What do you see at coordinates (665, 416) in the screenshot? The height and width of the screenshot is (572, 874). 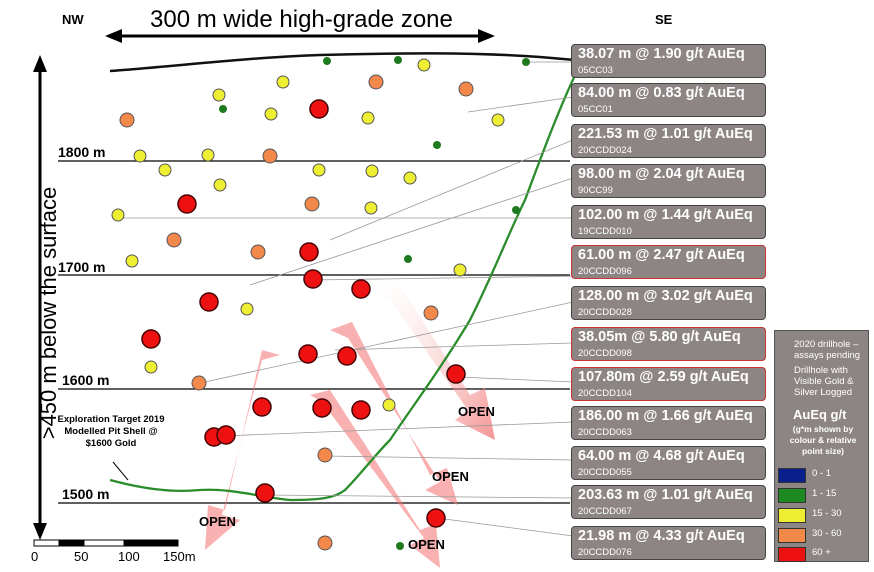 I see `intercept-text: 186.00 m @ 1.66 g/t AuEq` at bounding box center [665, 416].